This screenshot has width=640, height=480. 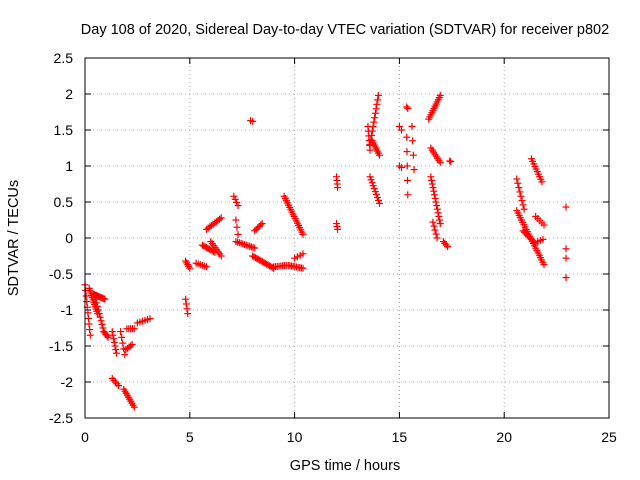 What do you see at coordinates (295, 437) in the screenshot?
I see `x-tick-label: 10` at bounding box center [295, 437].